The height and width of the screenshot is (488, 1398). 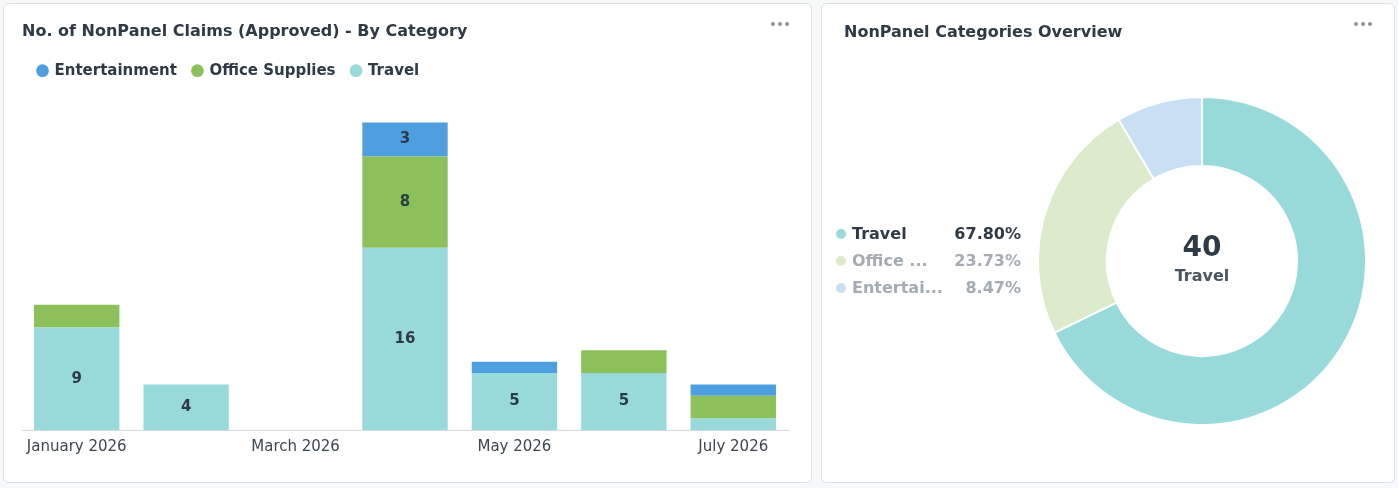 What do you see at coordinates (993, 287) in the screenshot?
I see `data-label: 8.47%` at bounding box center [993, 287].